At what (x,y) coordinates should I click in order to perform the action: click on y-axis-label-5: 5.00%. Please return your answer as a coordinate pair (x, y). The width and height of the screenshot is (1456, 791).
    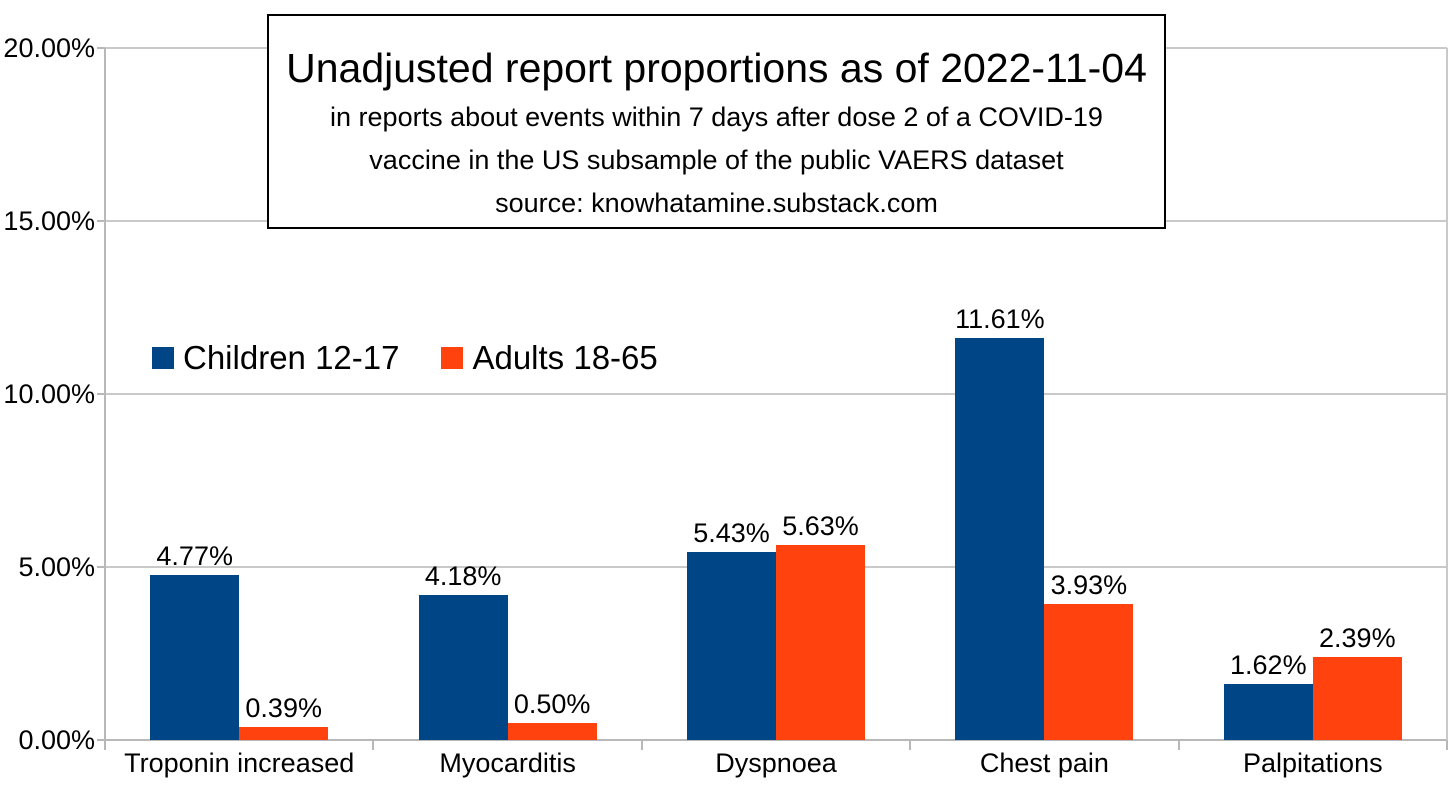
    Looking at the image, I should click on (56, 567).